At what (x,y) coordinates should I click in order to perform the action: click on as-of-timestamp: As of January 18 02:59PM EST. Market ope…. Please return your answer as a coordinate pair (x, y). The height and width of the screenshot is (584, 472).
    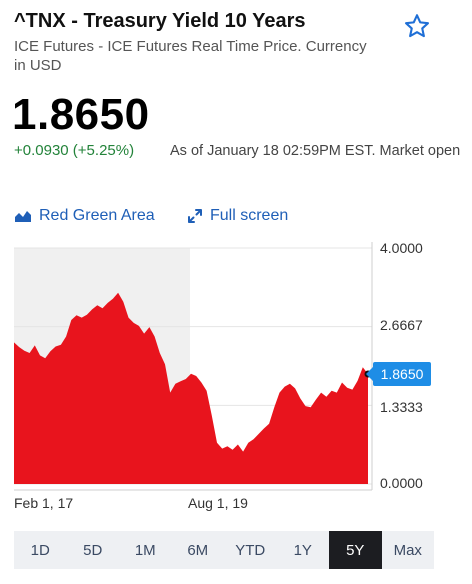
    Looking at the image, I should click on (315, 151).